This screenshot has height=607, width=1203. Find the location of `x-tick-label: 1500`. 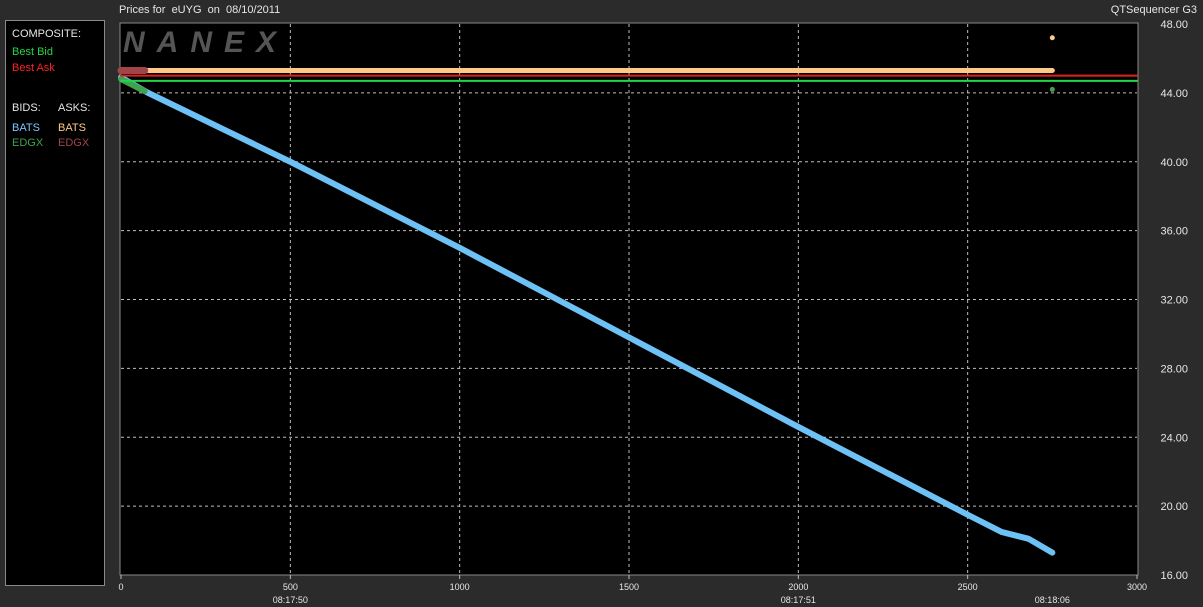

x-tick-label: 1500 is located at coordinates (629, 587).